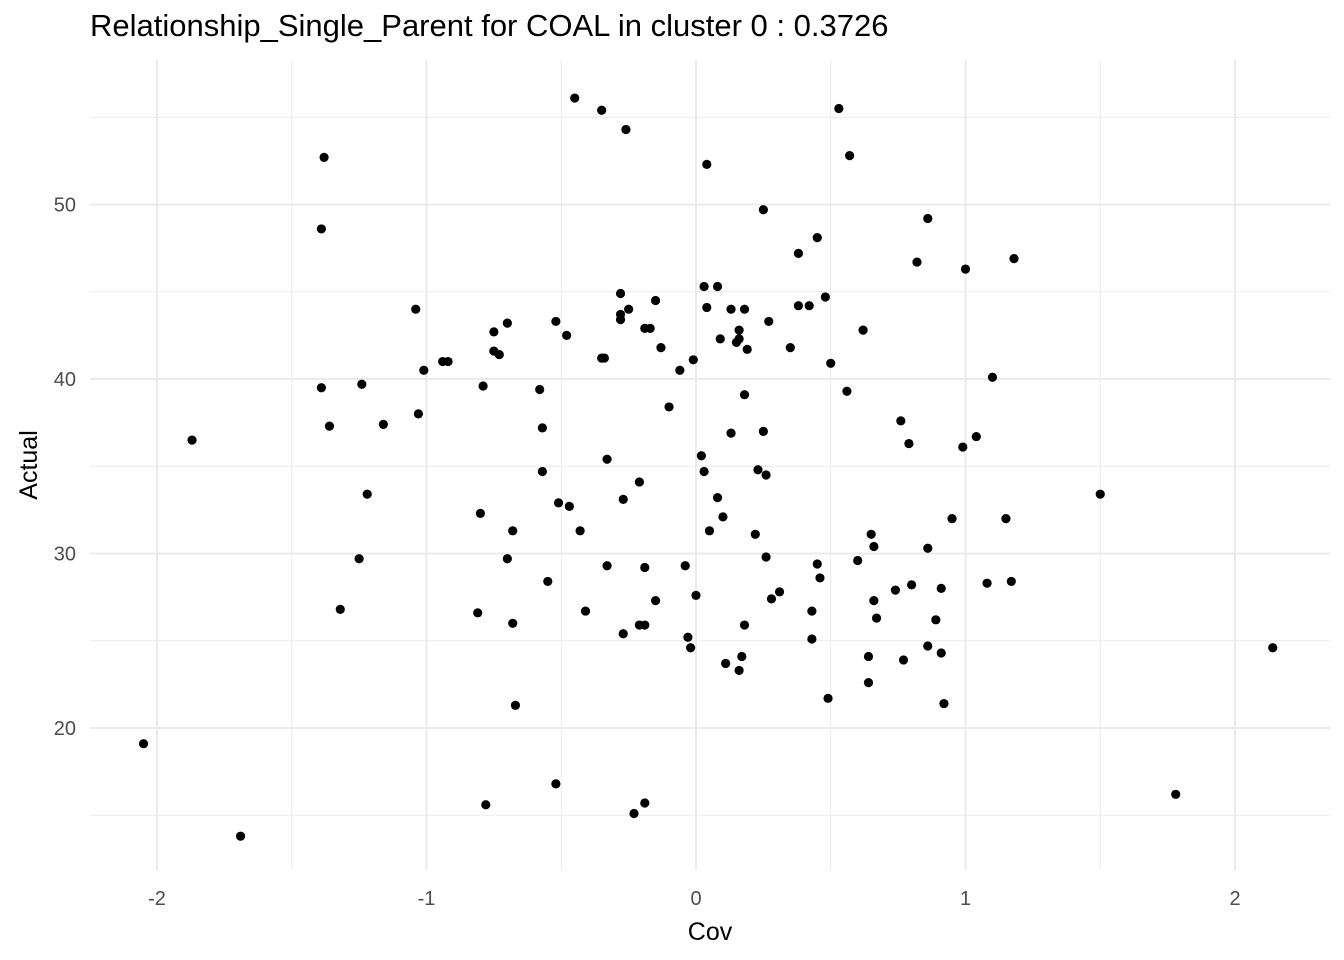  What do you see at coordinates (29, 464) in the screenshot?
I see `y-axis-title: Actual` at bounding box center [29, 464].